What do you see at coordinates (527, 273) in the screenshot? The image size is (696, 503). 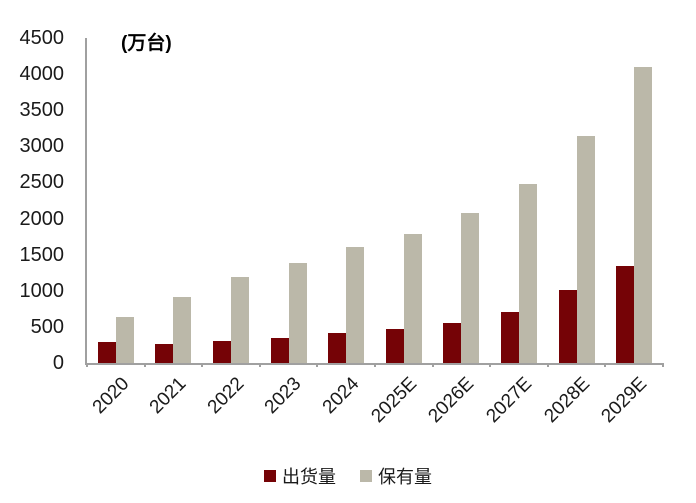 I see `bar-ownership-2027E` at bounding box center [527, 273].